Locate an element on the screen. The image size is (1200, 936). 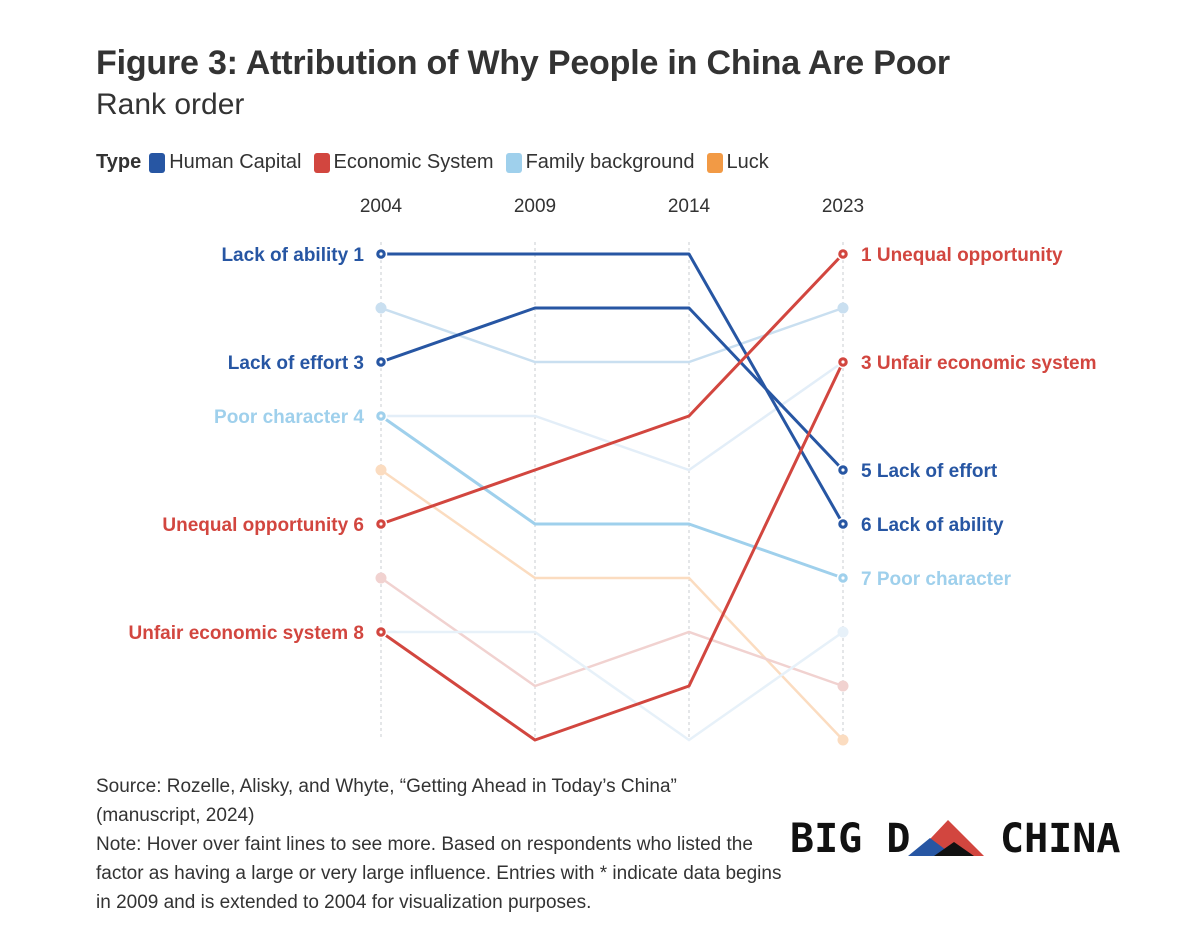
legend-title: Type is located at coordinates (119, 162).